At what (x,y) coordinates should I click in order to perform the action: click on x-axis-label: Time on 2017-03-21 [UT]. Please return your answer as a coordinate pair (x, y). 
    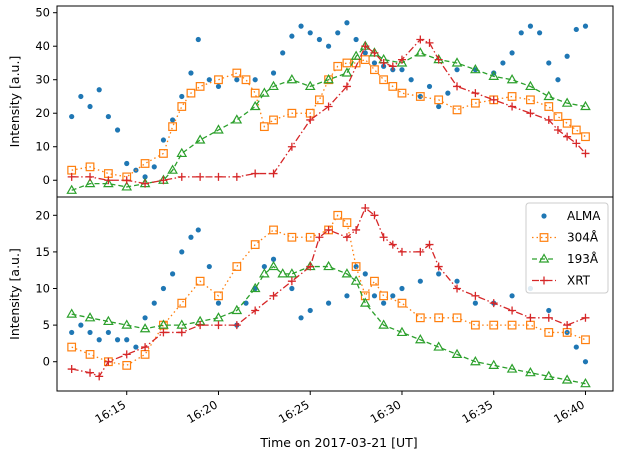
    Looking at the image, I should click on (338, 442).